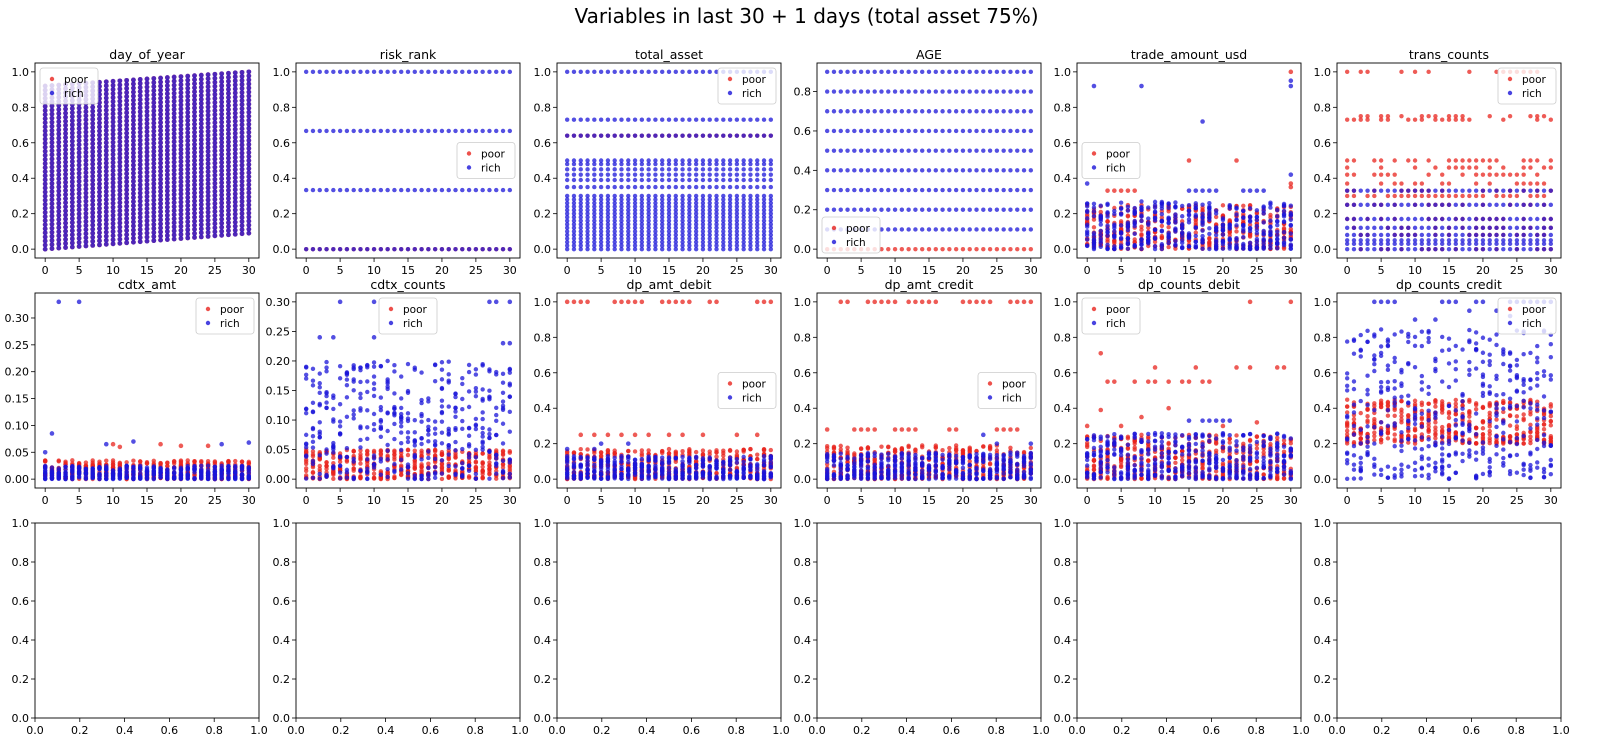 The width and height of the screenshot is (1613, 744). Describe the element at coordinates (408, 270) in the screenshot. I see `x-tick-label: 15` at that location.